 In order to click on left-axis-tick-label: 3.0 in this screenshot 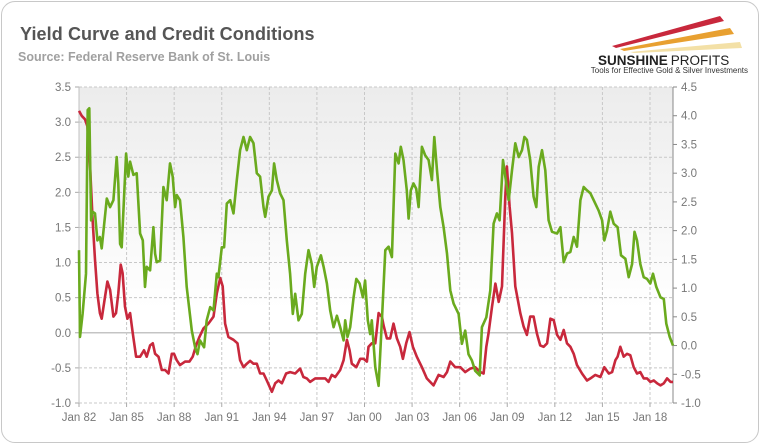, I will do `click(63, 123)`.